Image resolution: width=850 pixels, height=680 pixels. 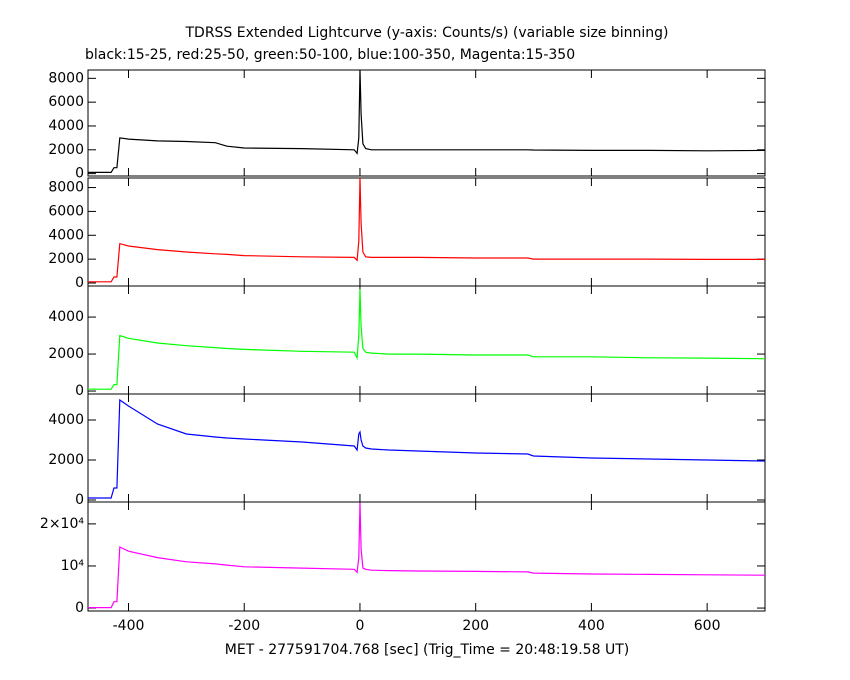 What do you see at coordinates (129, 626) in the screenshot?
I see `x-tick-label: -400` at bounding box center [129, 626].